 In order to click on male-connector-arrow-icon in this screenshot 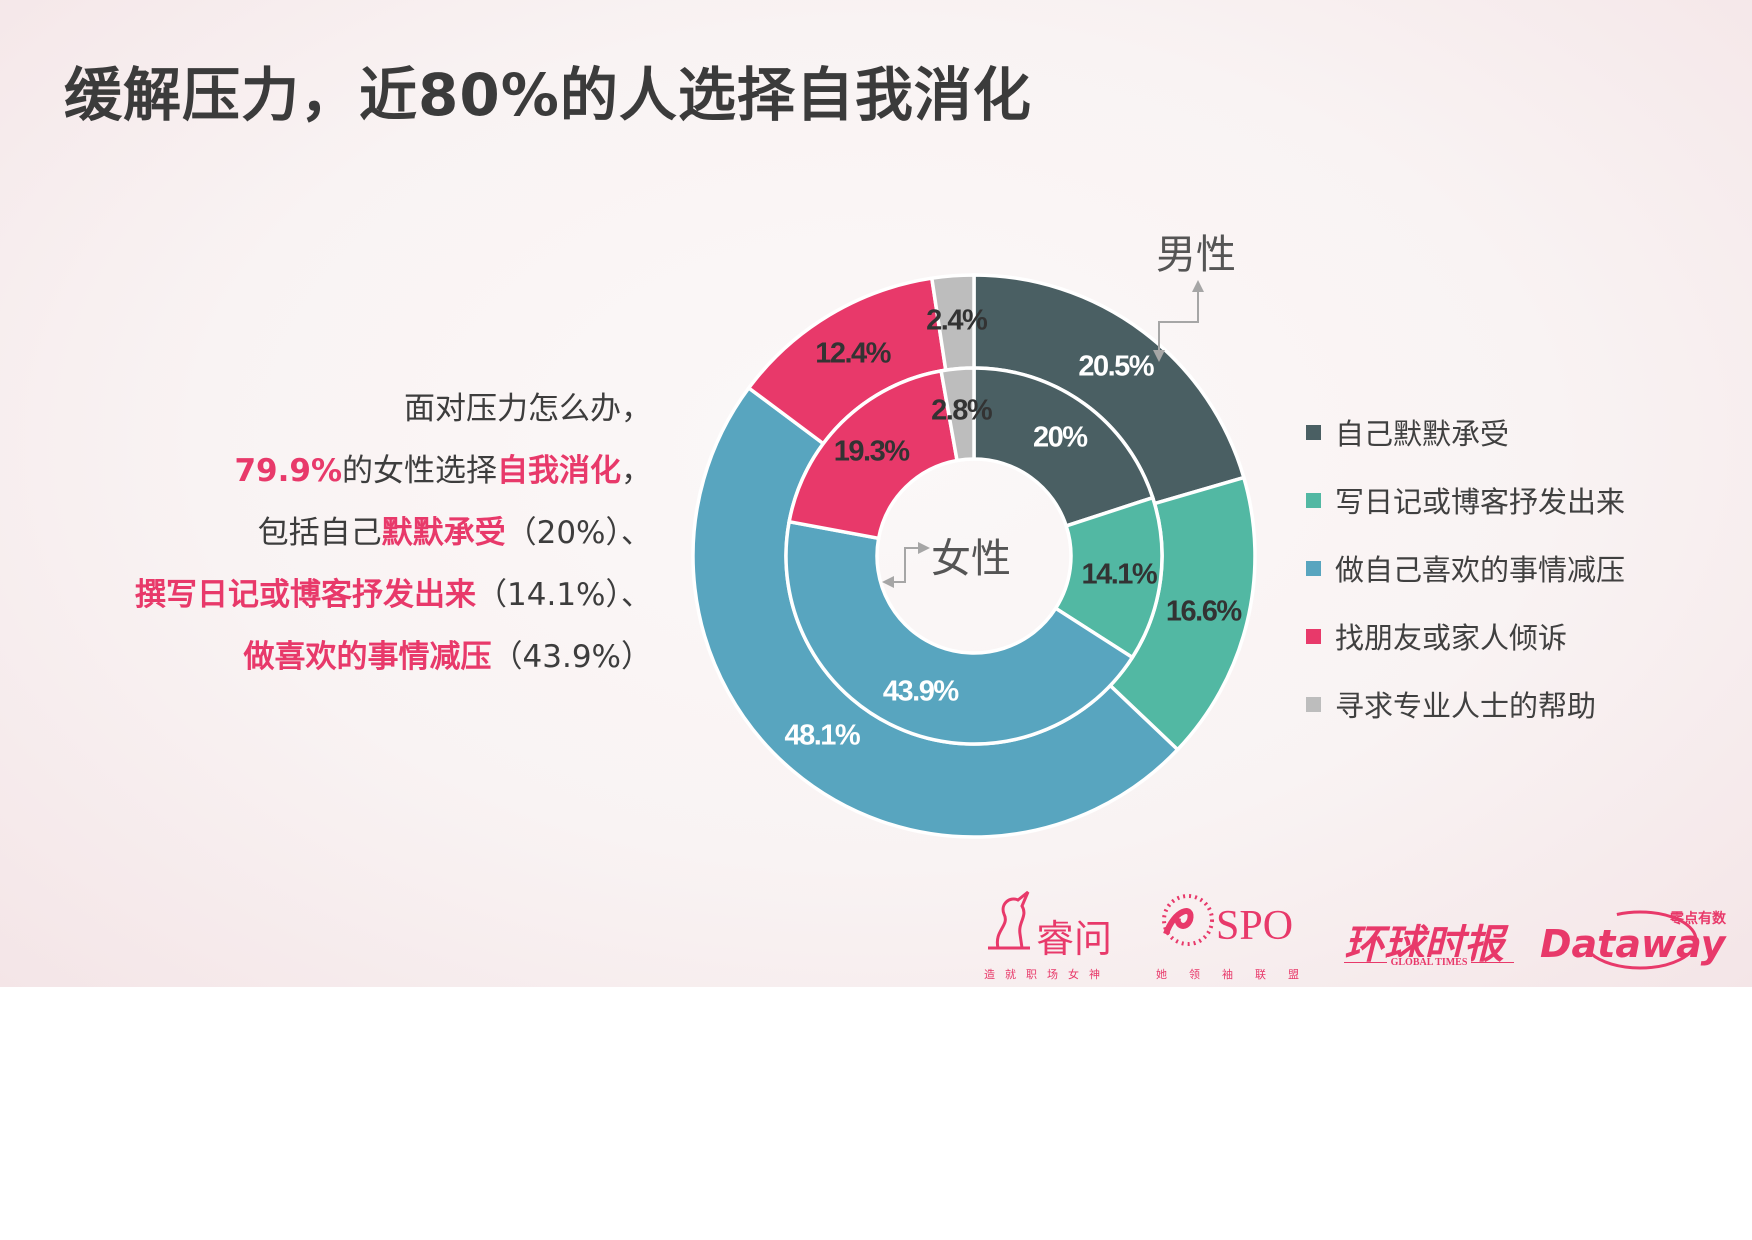, I will do `click(1178, 321)`.